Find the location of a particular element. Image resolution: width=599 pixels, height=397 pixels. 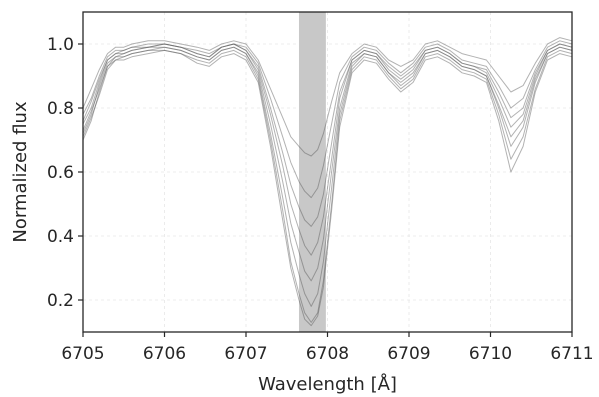

y-tick-label: 0.8 is located at coordinates (60, 109).